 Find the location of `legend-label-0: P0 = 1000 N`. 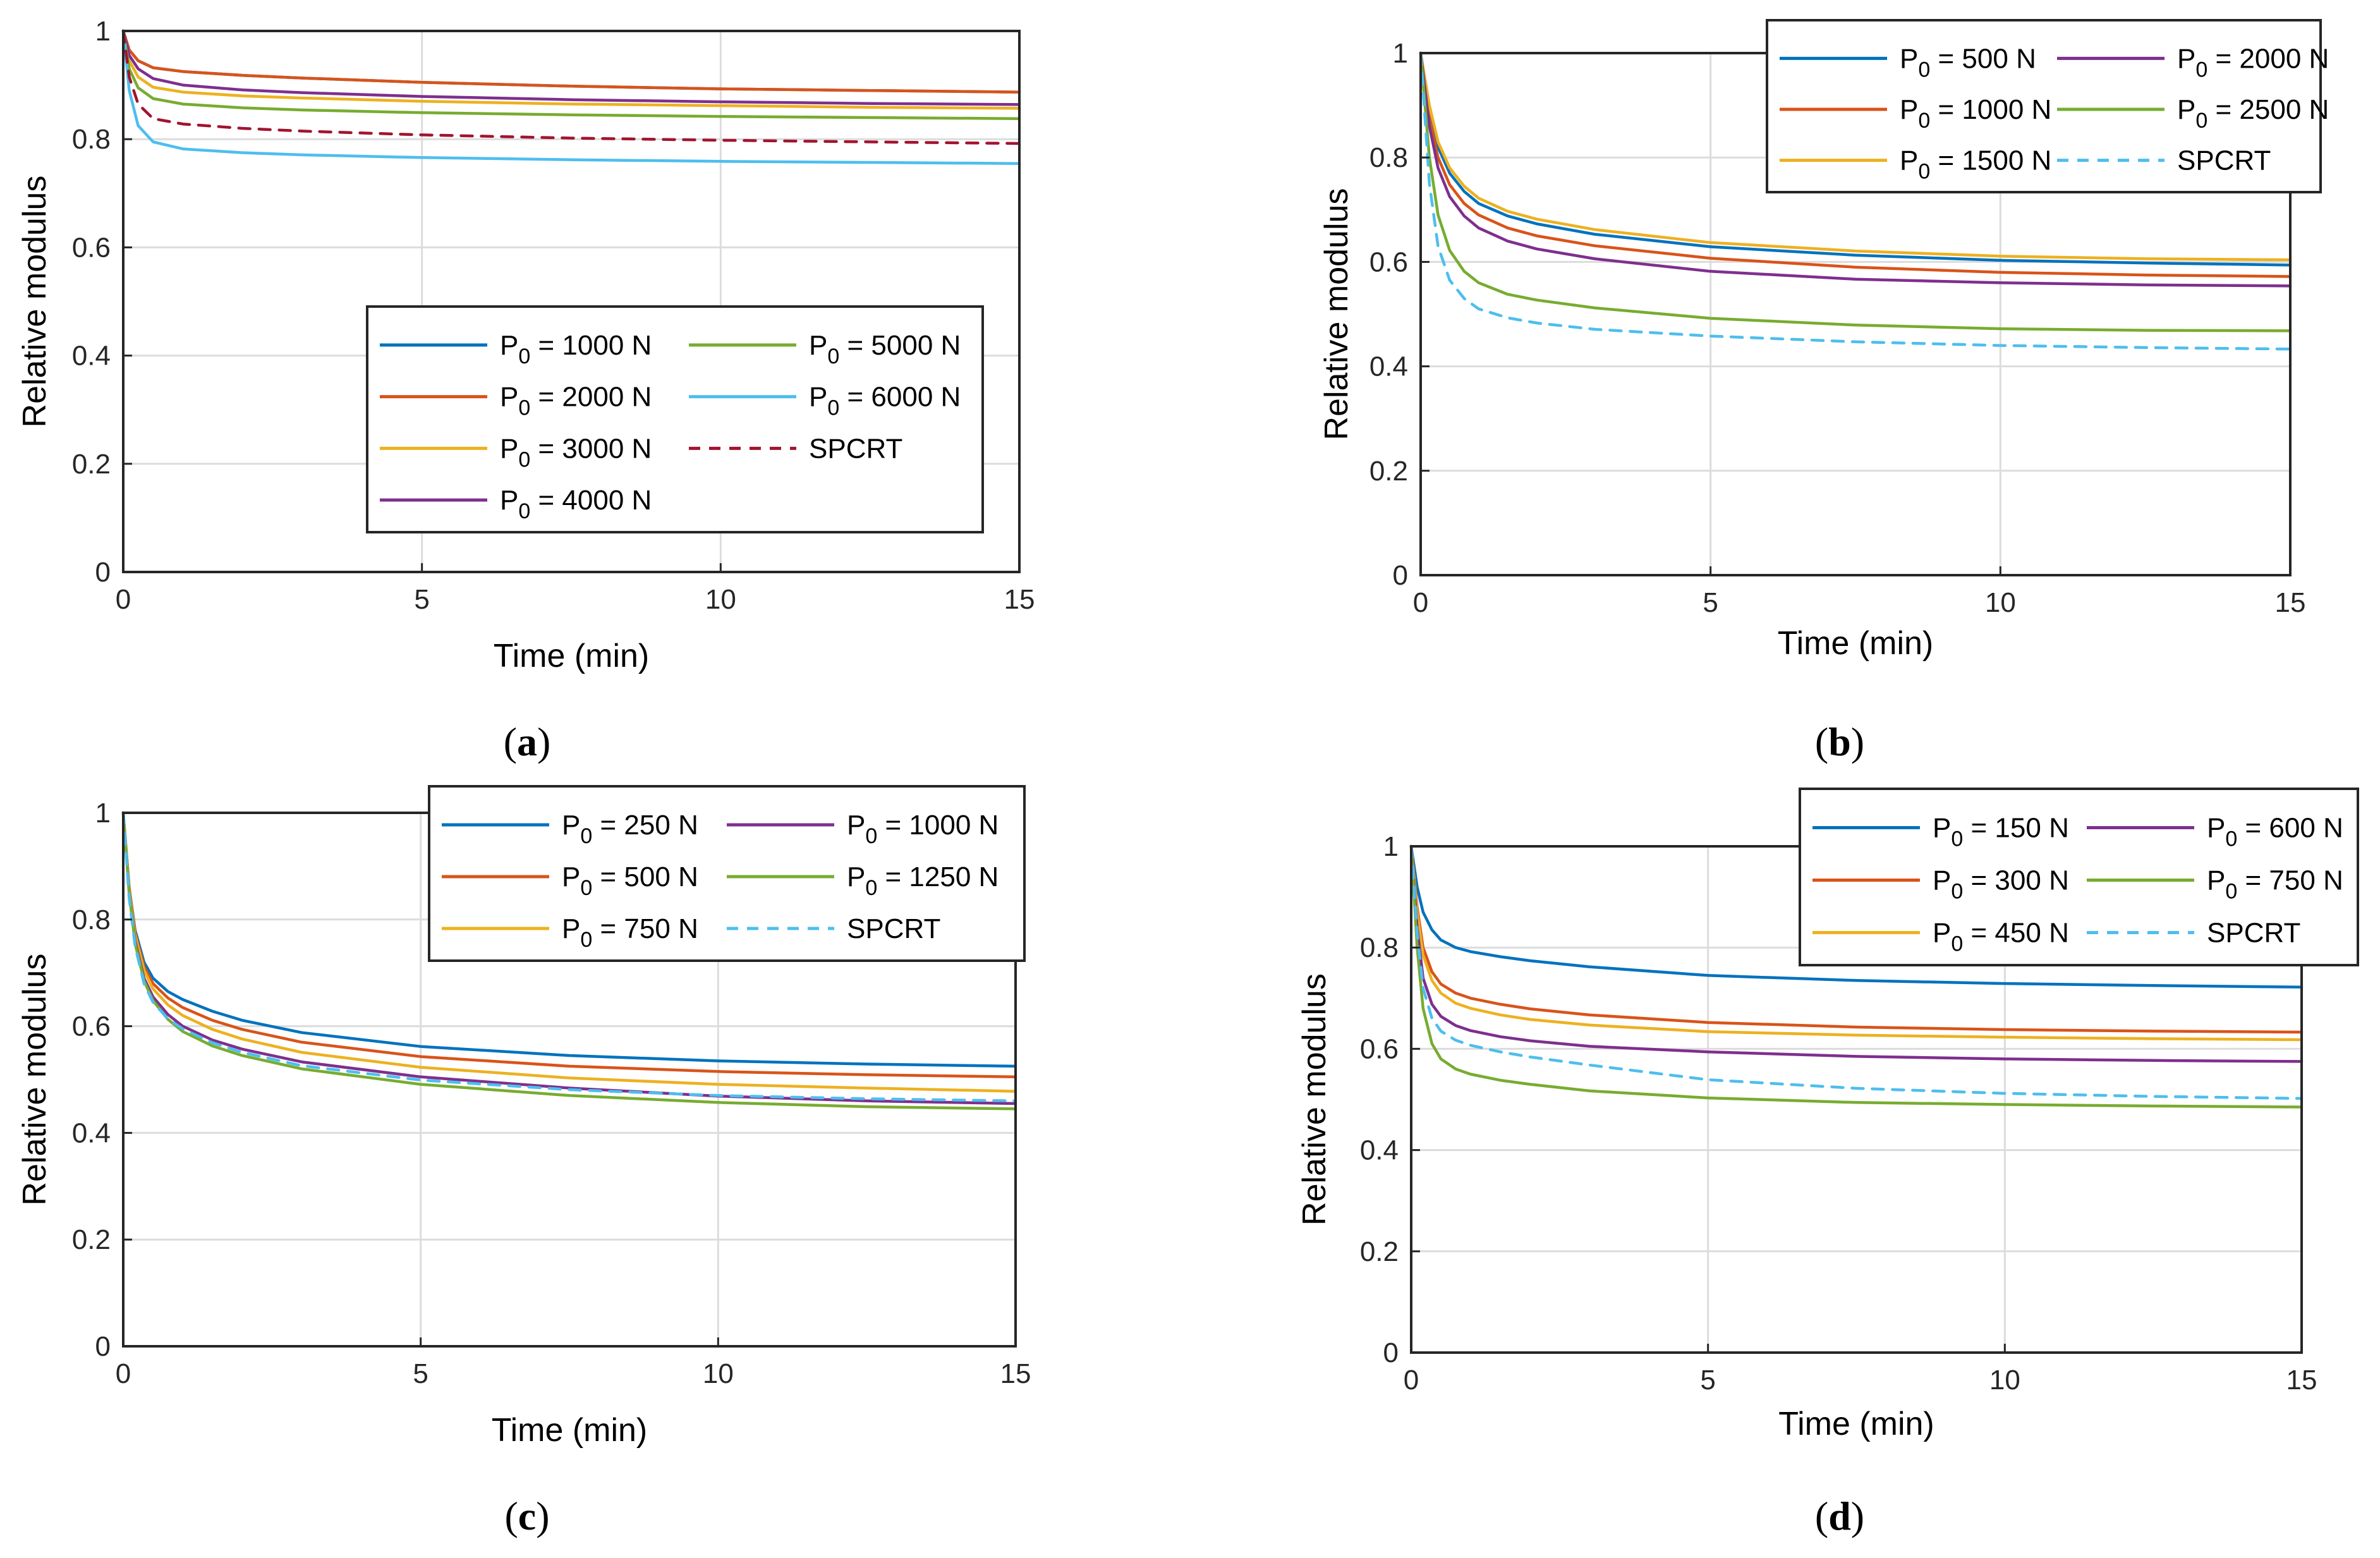

legend-label-0: P0 = 1000 N is located at coordinates (576, 349).